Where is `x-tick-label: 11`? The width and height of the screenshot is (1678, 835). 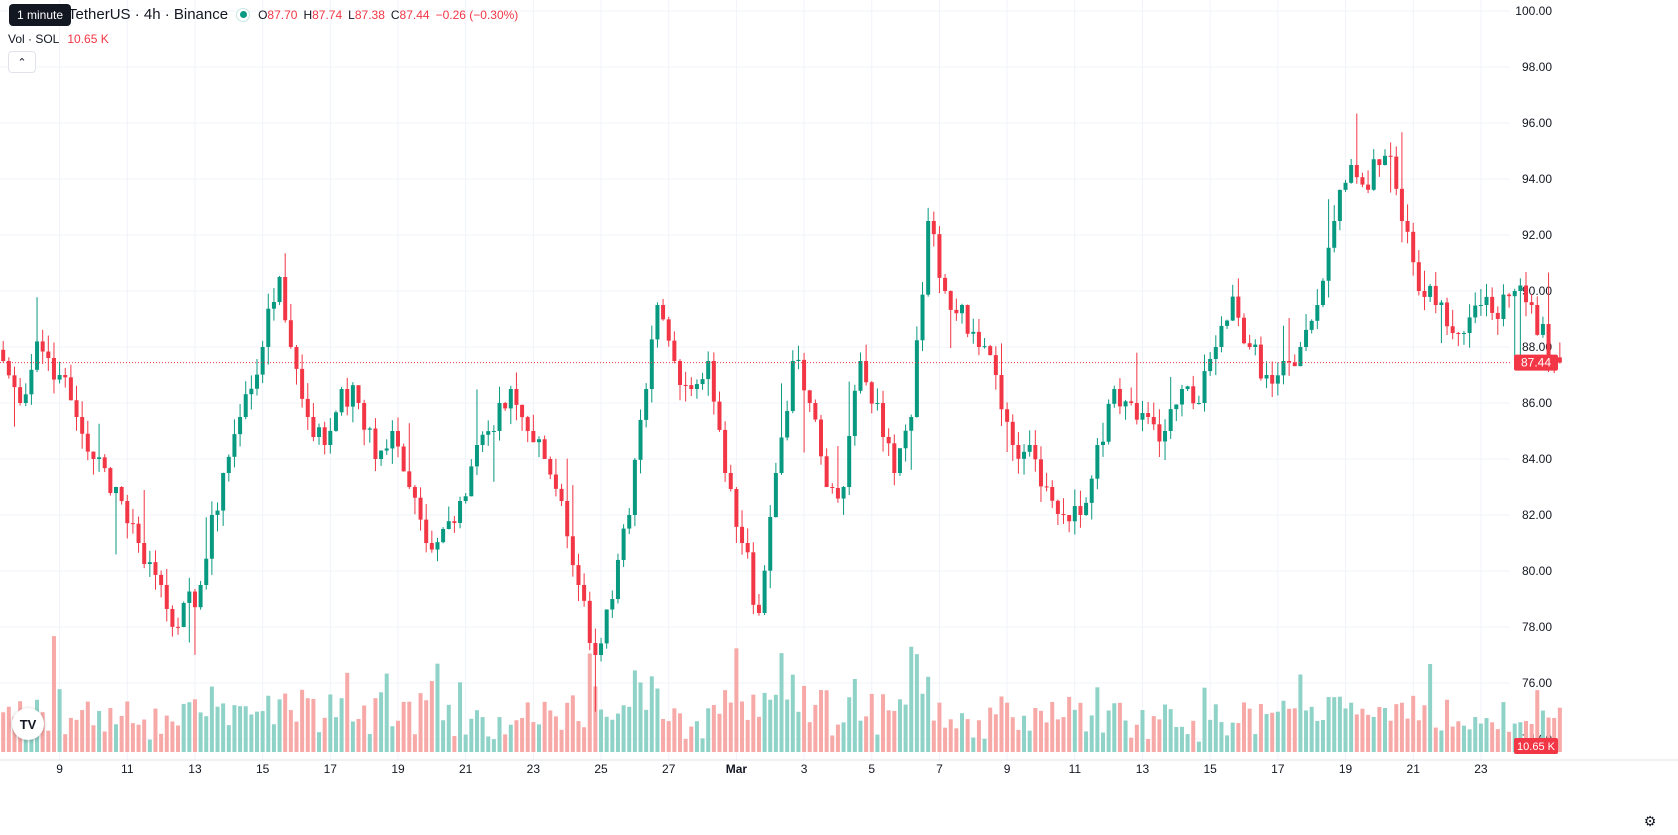
x-tick-label: 11 is located at coordinates (1075, 769).